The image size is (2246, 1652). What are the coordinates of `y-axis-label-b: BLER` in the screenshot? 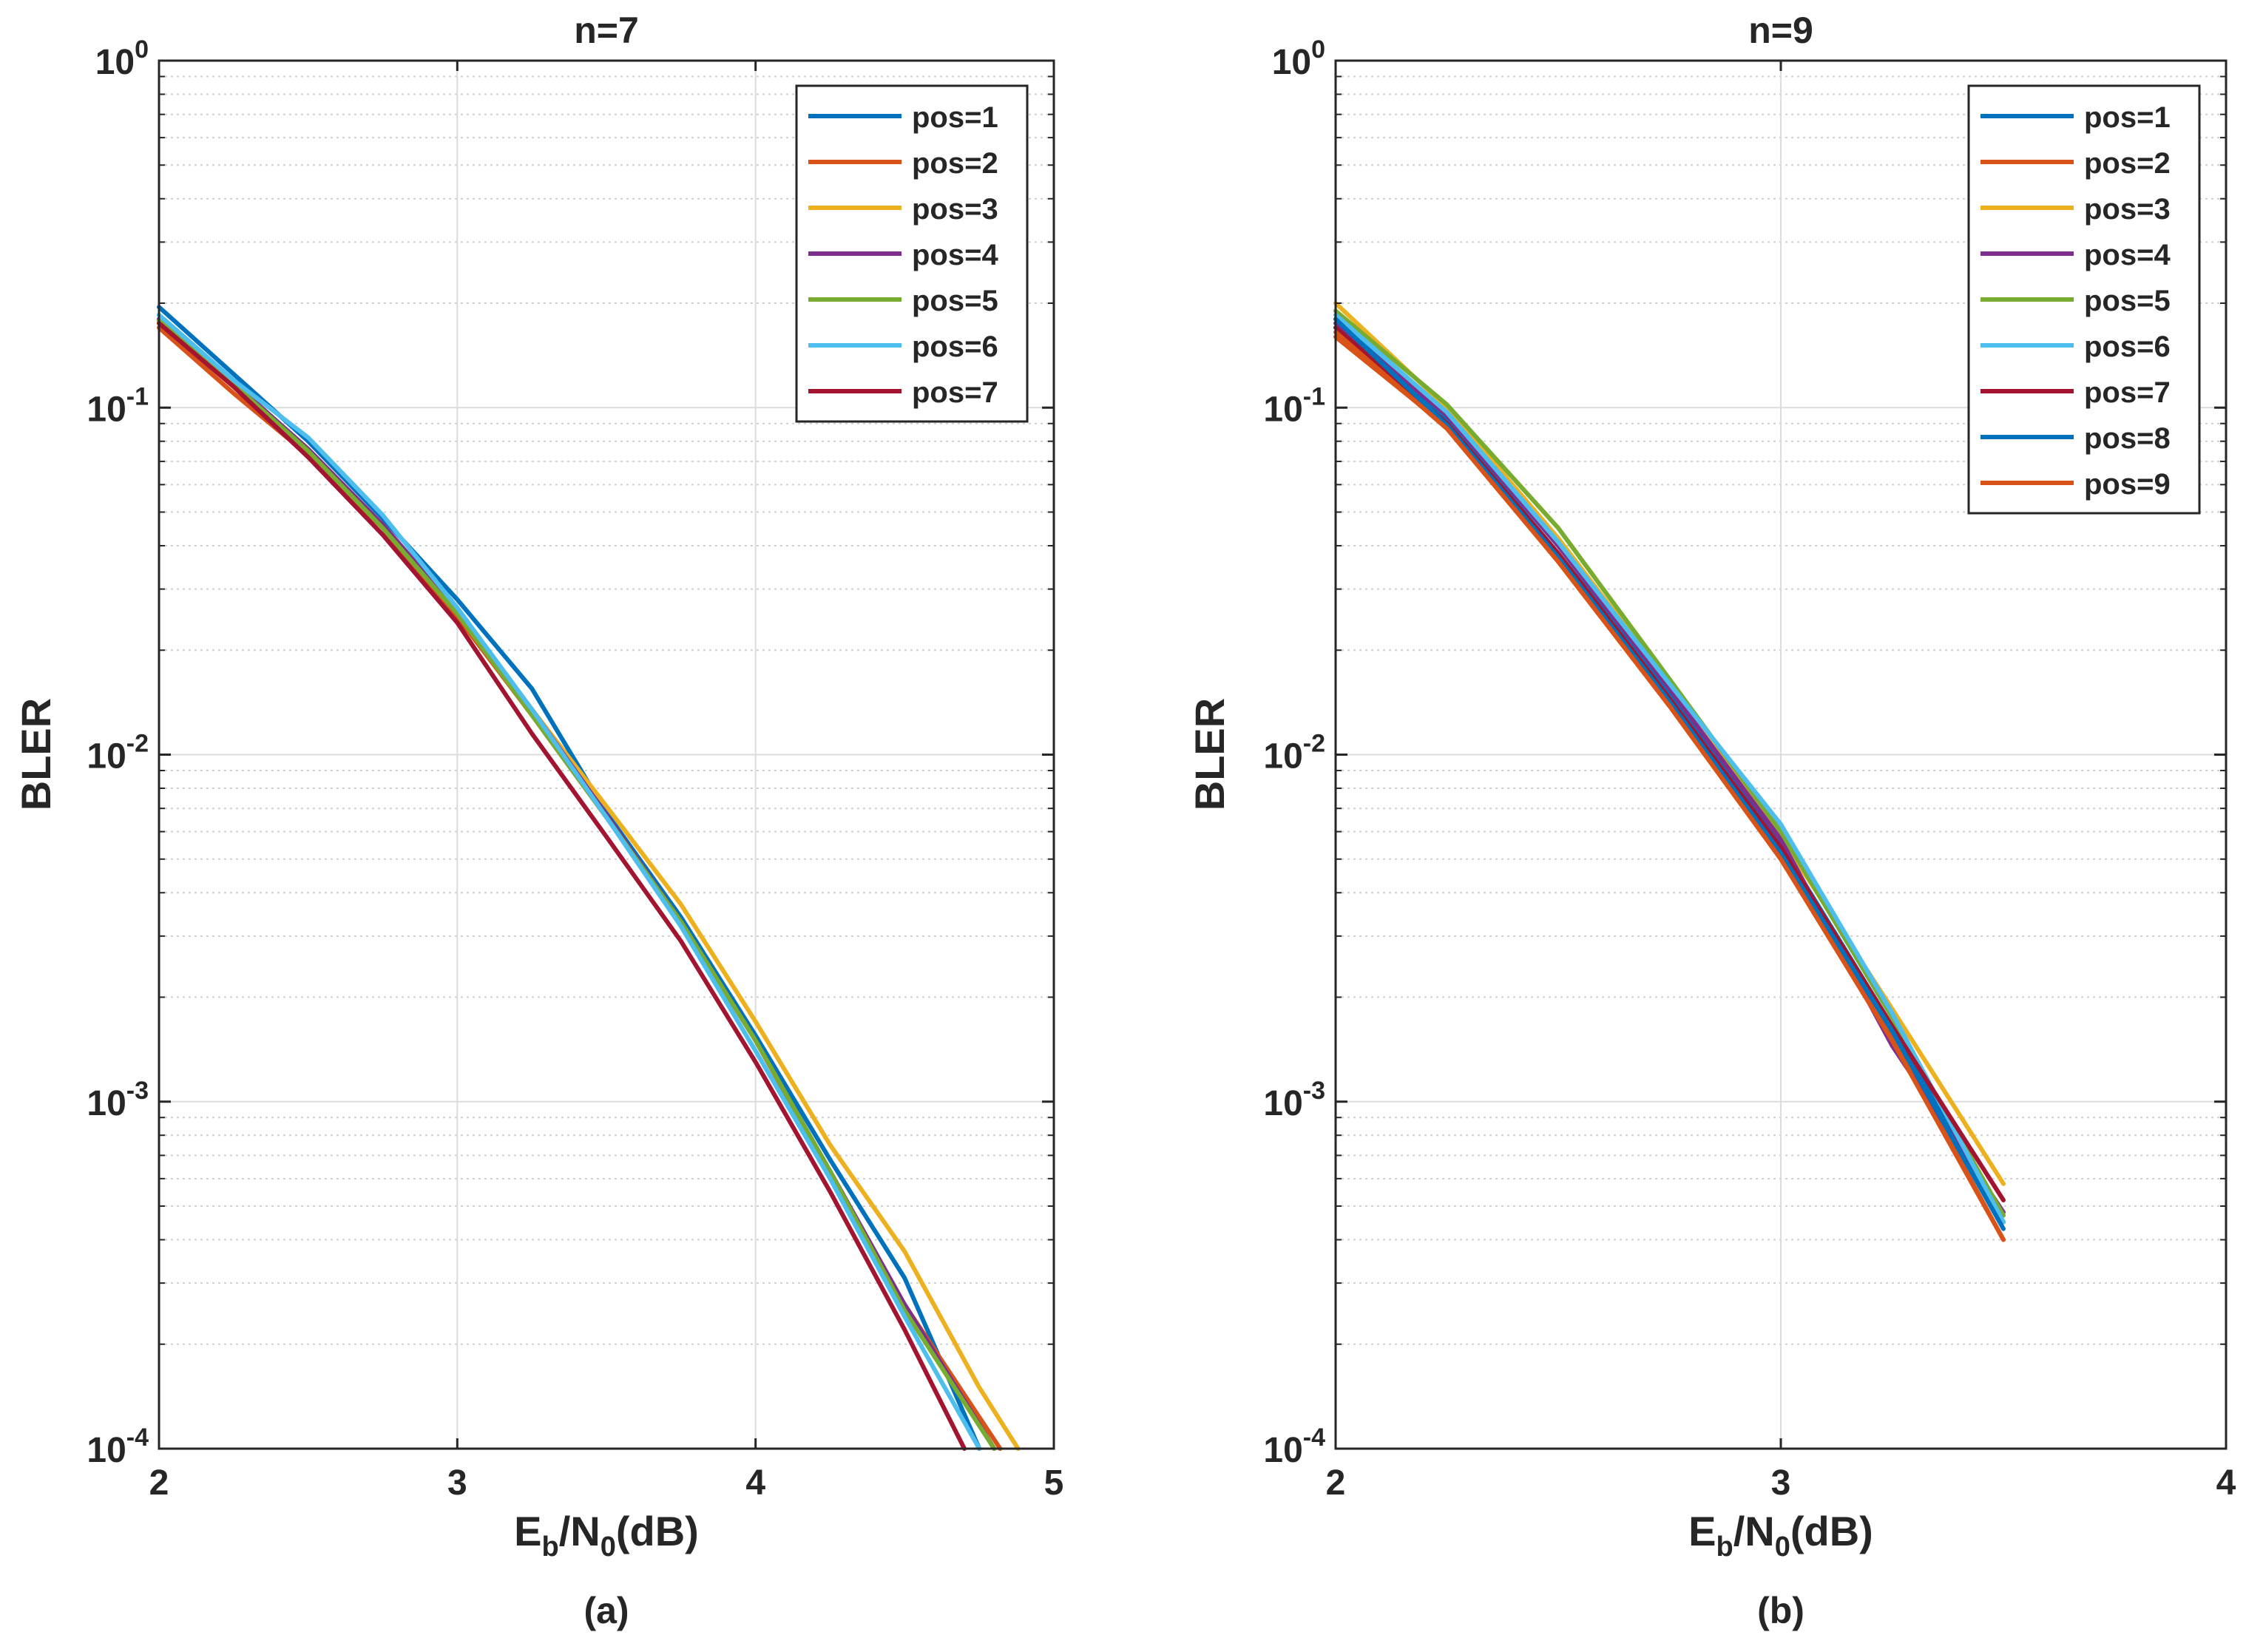 It's located at (1209, 754).